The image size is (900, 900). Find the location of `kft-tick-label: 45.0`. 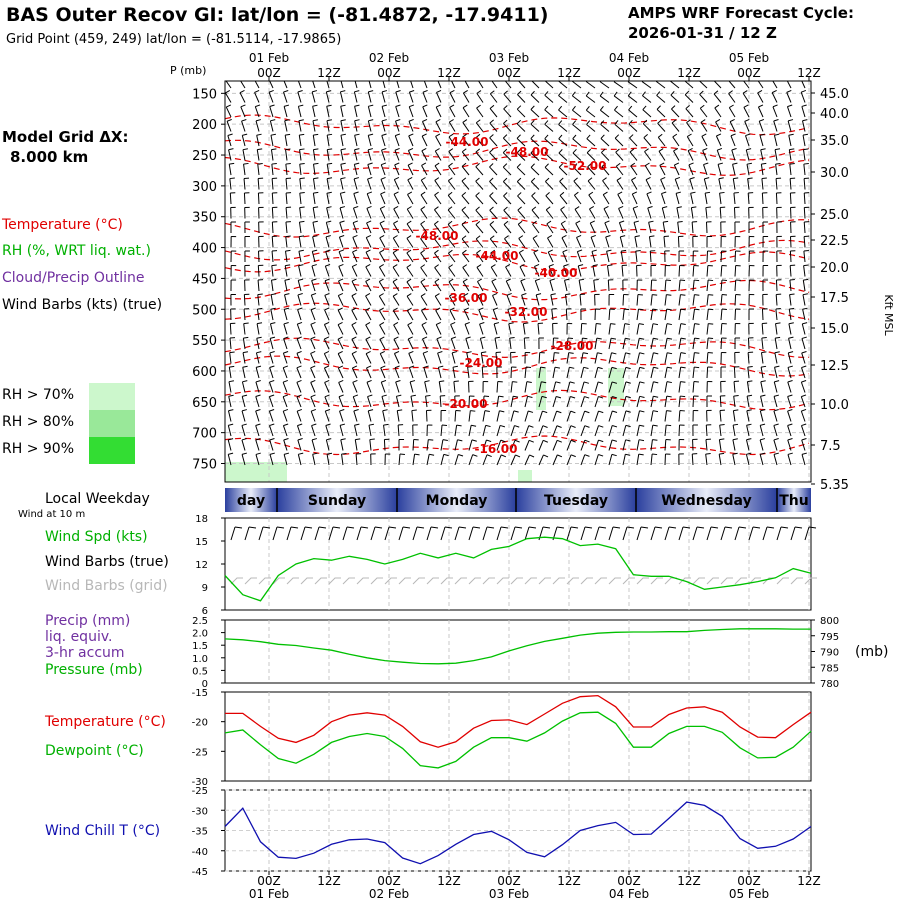

kft-tick-label: 45.0 is located at coordinates (834, 94).